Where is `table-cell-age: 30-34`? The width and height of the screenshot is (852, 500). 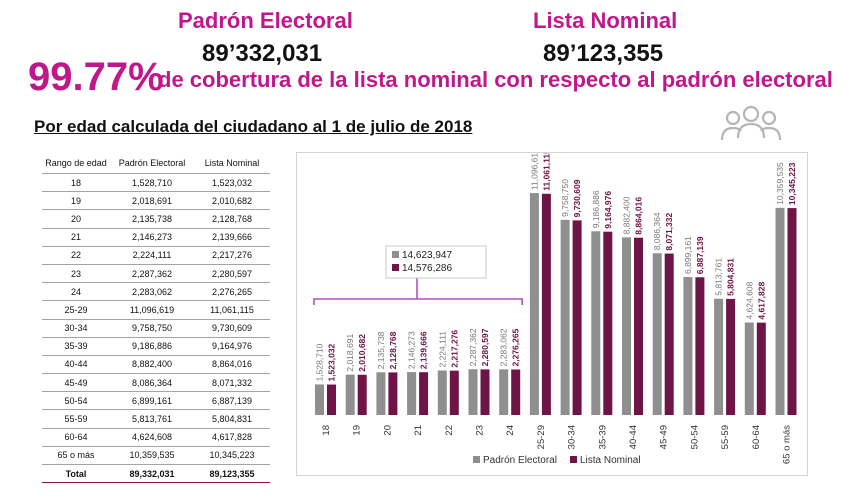 table-cell-age: 30-34 is located at coordinates (76, 328).